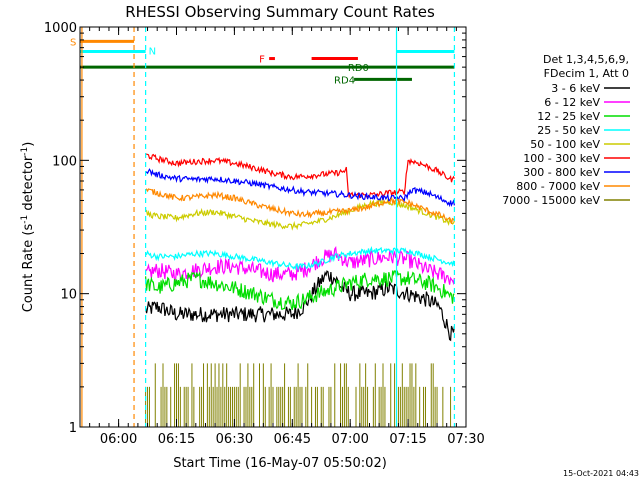 The image size is (640, 480). What do you see at coordinates (565, 144) in the screenshot?
I see `legend-label: 50 - 100 keV` at bounding box center [565, 144].